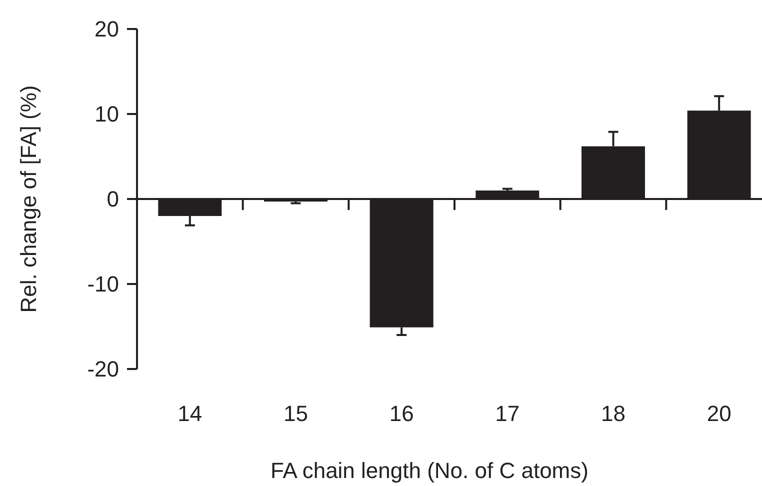  Describe the element at coordinates (190, 413) in the screenshot. I see `x-tick-label: 14` at that location.